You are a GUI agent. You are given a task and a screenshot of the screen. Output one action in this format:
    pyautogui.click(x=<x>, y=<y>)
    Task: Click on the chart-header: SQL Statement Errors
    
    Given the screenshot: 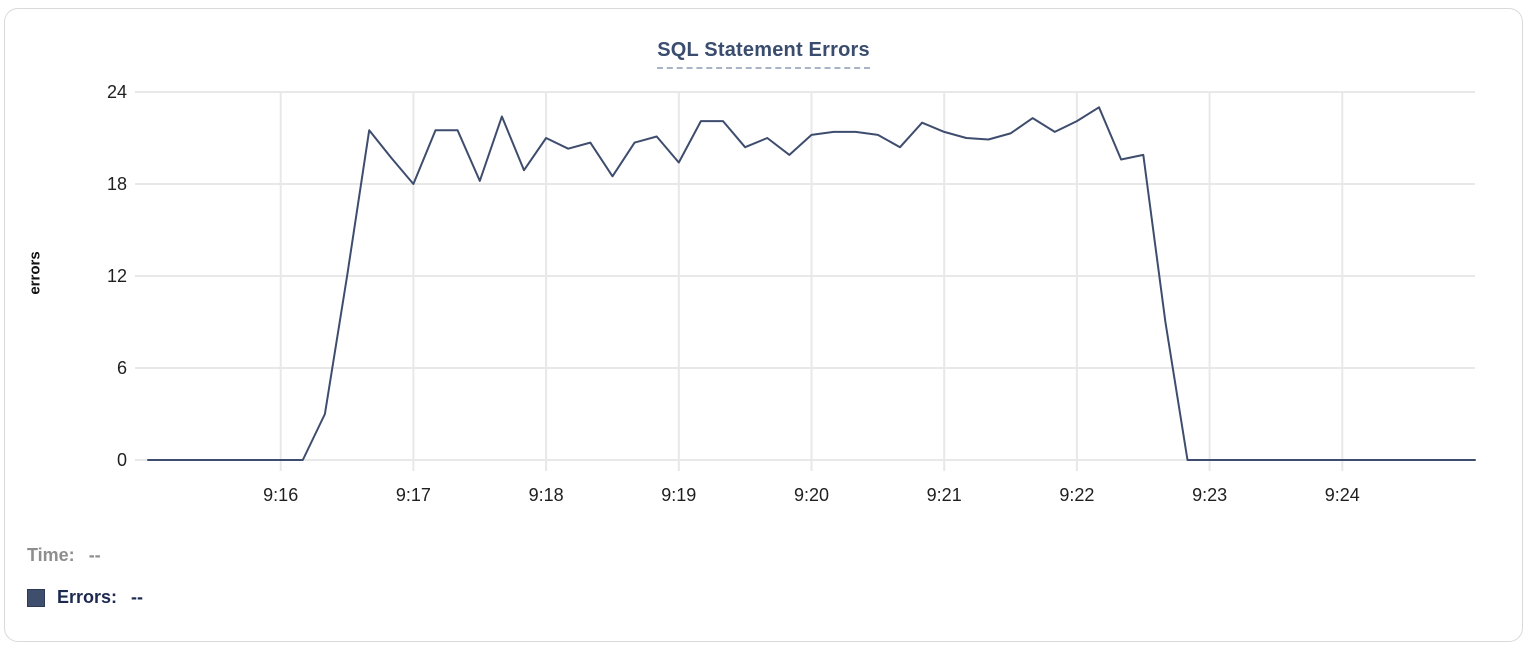 What is the action you would take?
    pyautogui.click(x=763, y=54)
    